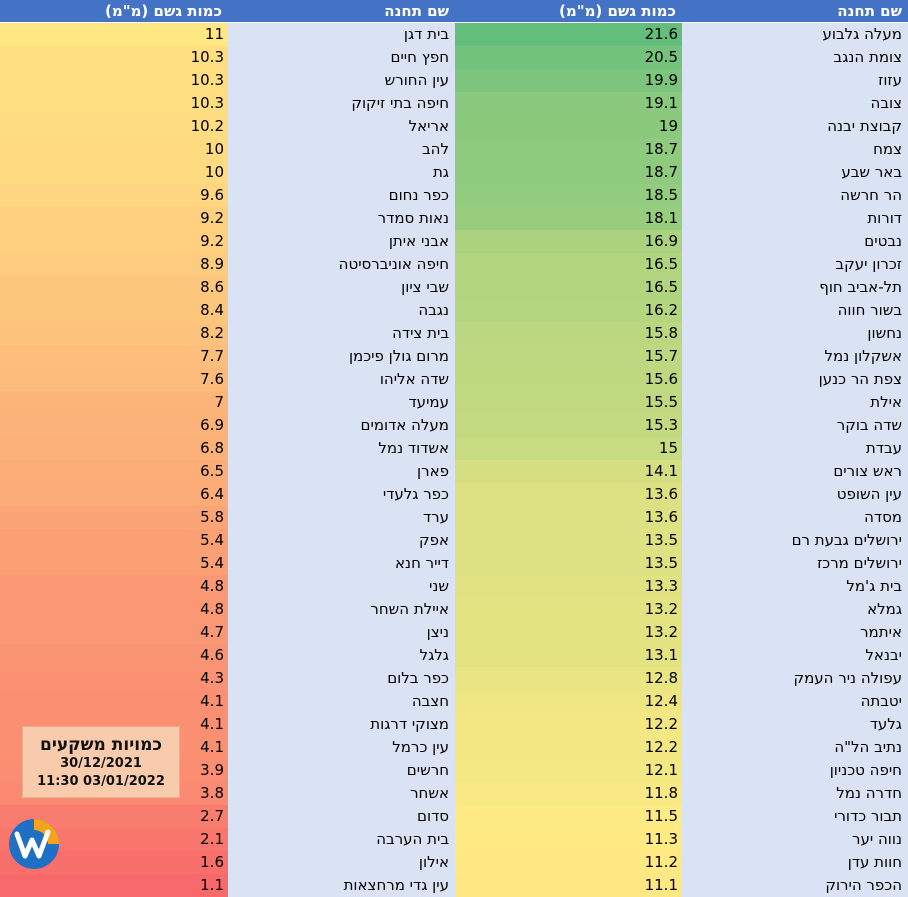 The height and width of the screenshot is (897, 908). What do you see at coordinates (568, 770) in the screenshot?
I see `rain-amount-cell: 12.1` at bounding box center [568, 770].